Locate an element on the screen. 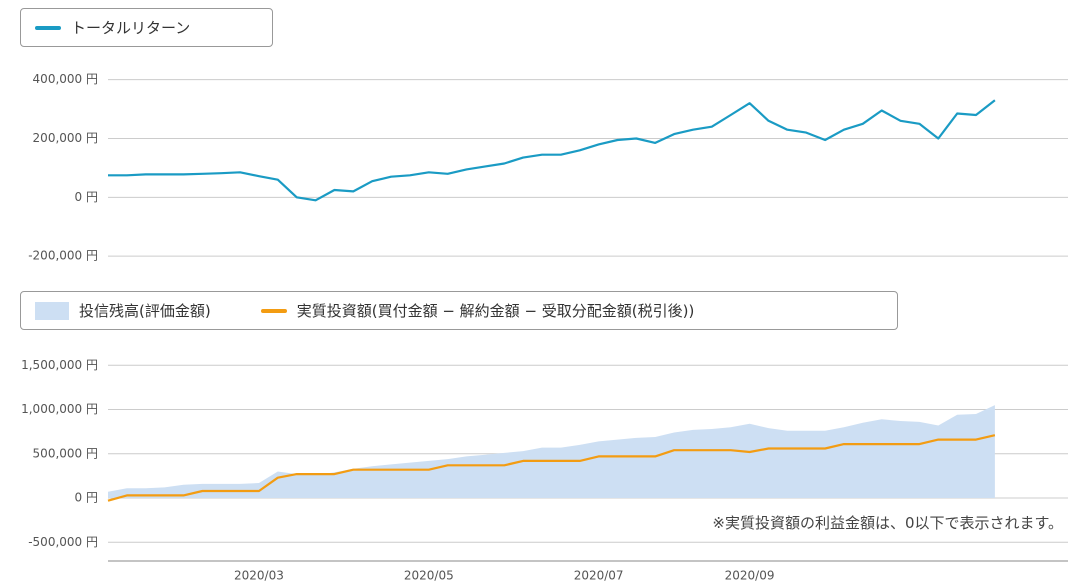 The height and width of the screenshot is (585, 1091). y-tick-label: -200,000 円 is located at coordinates (63, 256).